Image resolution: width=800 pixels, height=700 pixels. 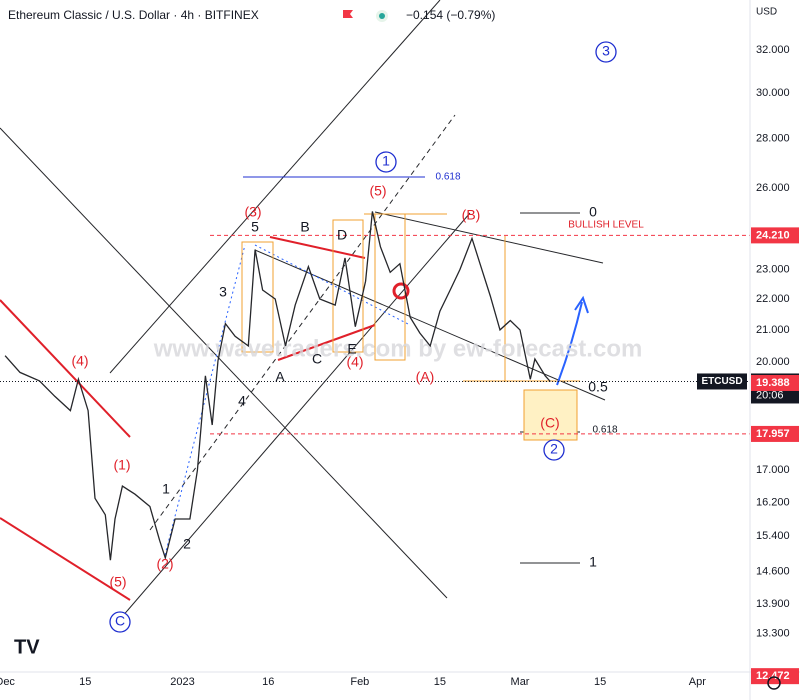 What do you see at coordinates (581, 304) in the screenshot?
I see `arrow-head` at bounding box center [581, 304].